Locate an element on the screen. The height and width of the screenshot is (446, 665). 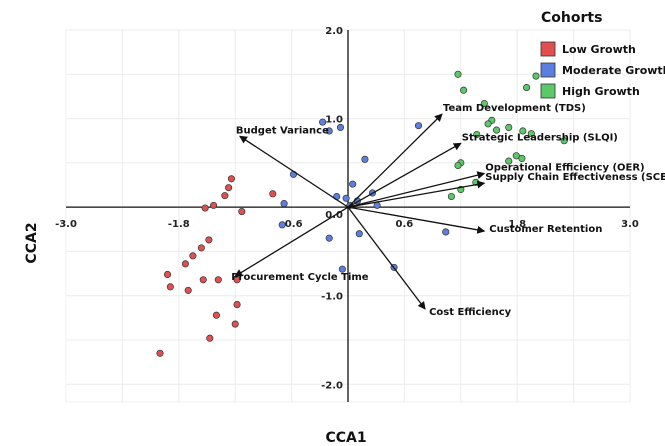
y-axis-title: CCA2 is located at coordinates (32, 242).